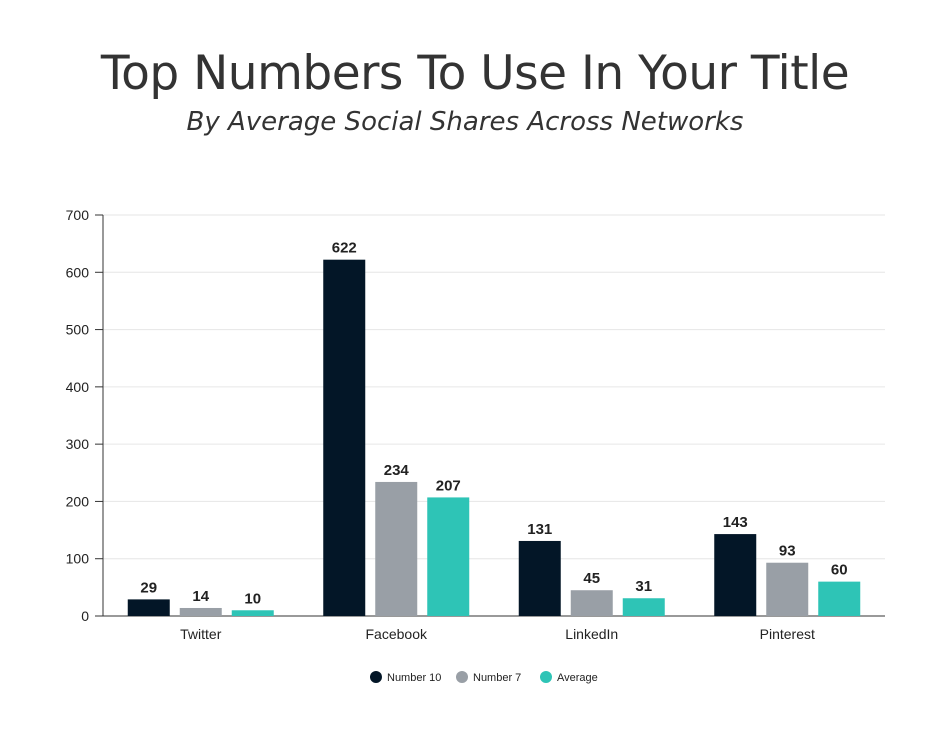 The height and width of the screenshot is (750, 950). I want to click on y-tick-label: 500, so click(78, 330).